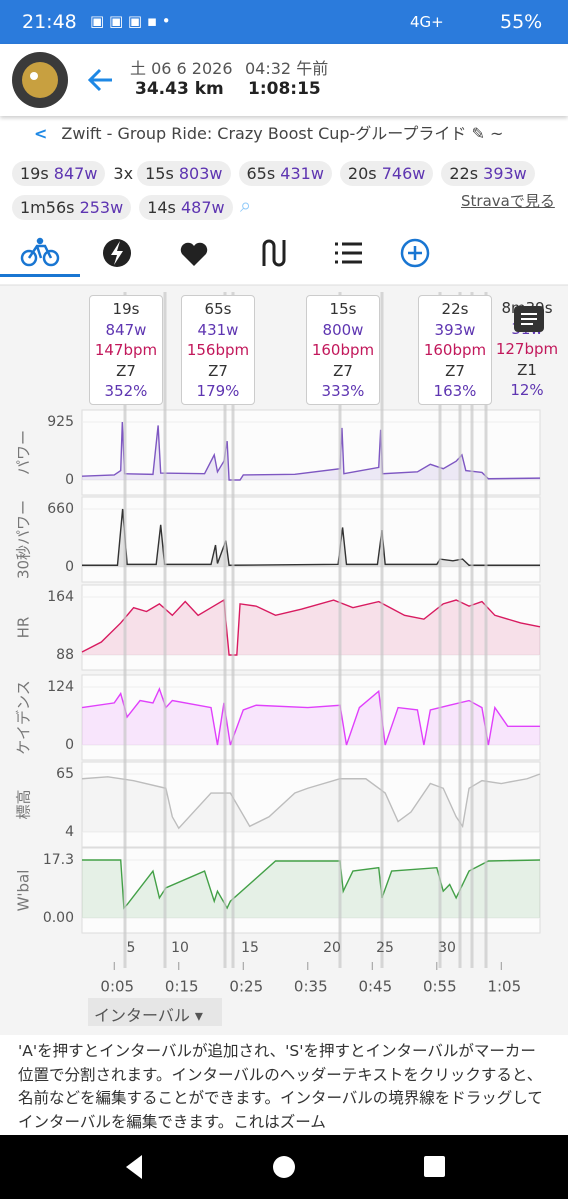 Image resolution: width=568 pixels, height=1199 pixels. What do you see at coordinates (59, 173) in the screenshot?
I see `interval-chip: 19s 847w` at bounding box center [59, 173].